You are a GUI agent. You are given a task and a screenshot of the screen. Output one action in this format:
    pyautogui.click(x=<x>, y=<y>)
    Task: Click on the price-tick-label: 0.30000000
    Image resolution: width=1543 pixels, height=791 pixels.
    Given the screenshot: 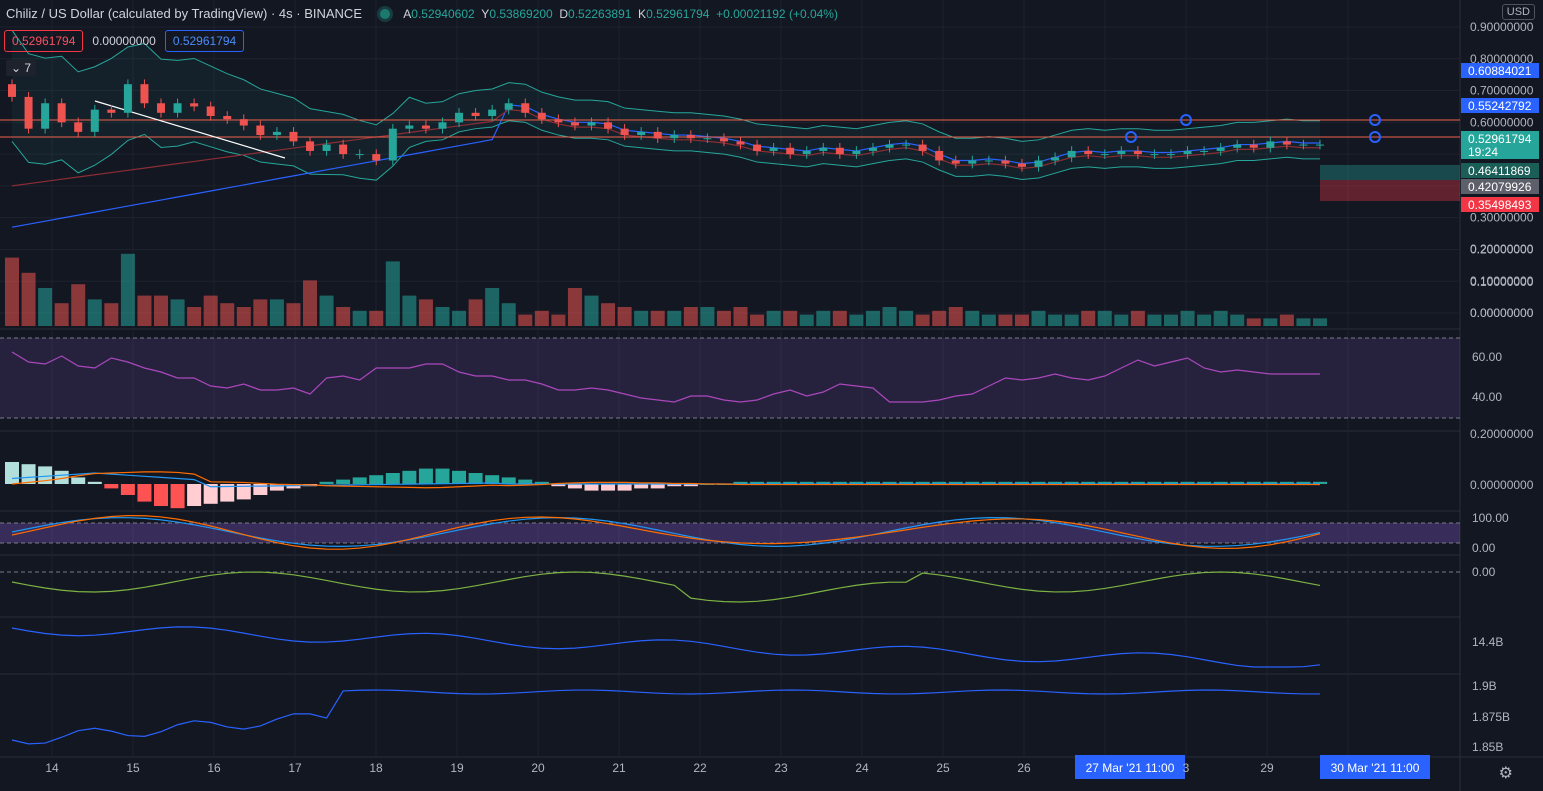 What is the action you would take?
    pyautogui.click(x=1502, y=218)
    